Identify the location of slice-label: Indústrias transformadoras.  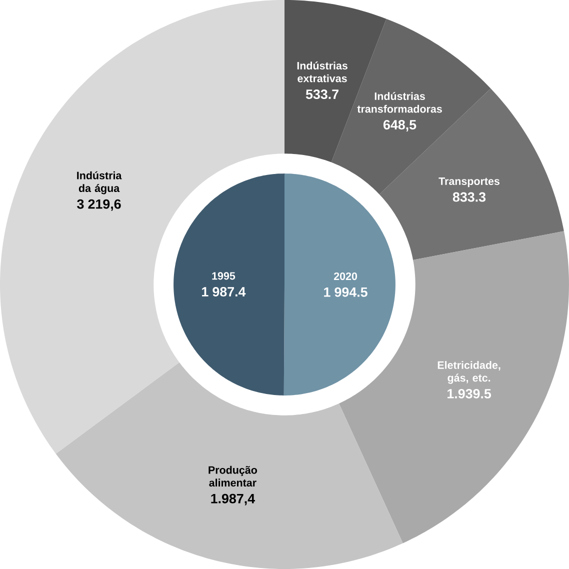
(399, 102).